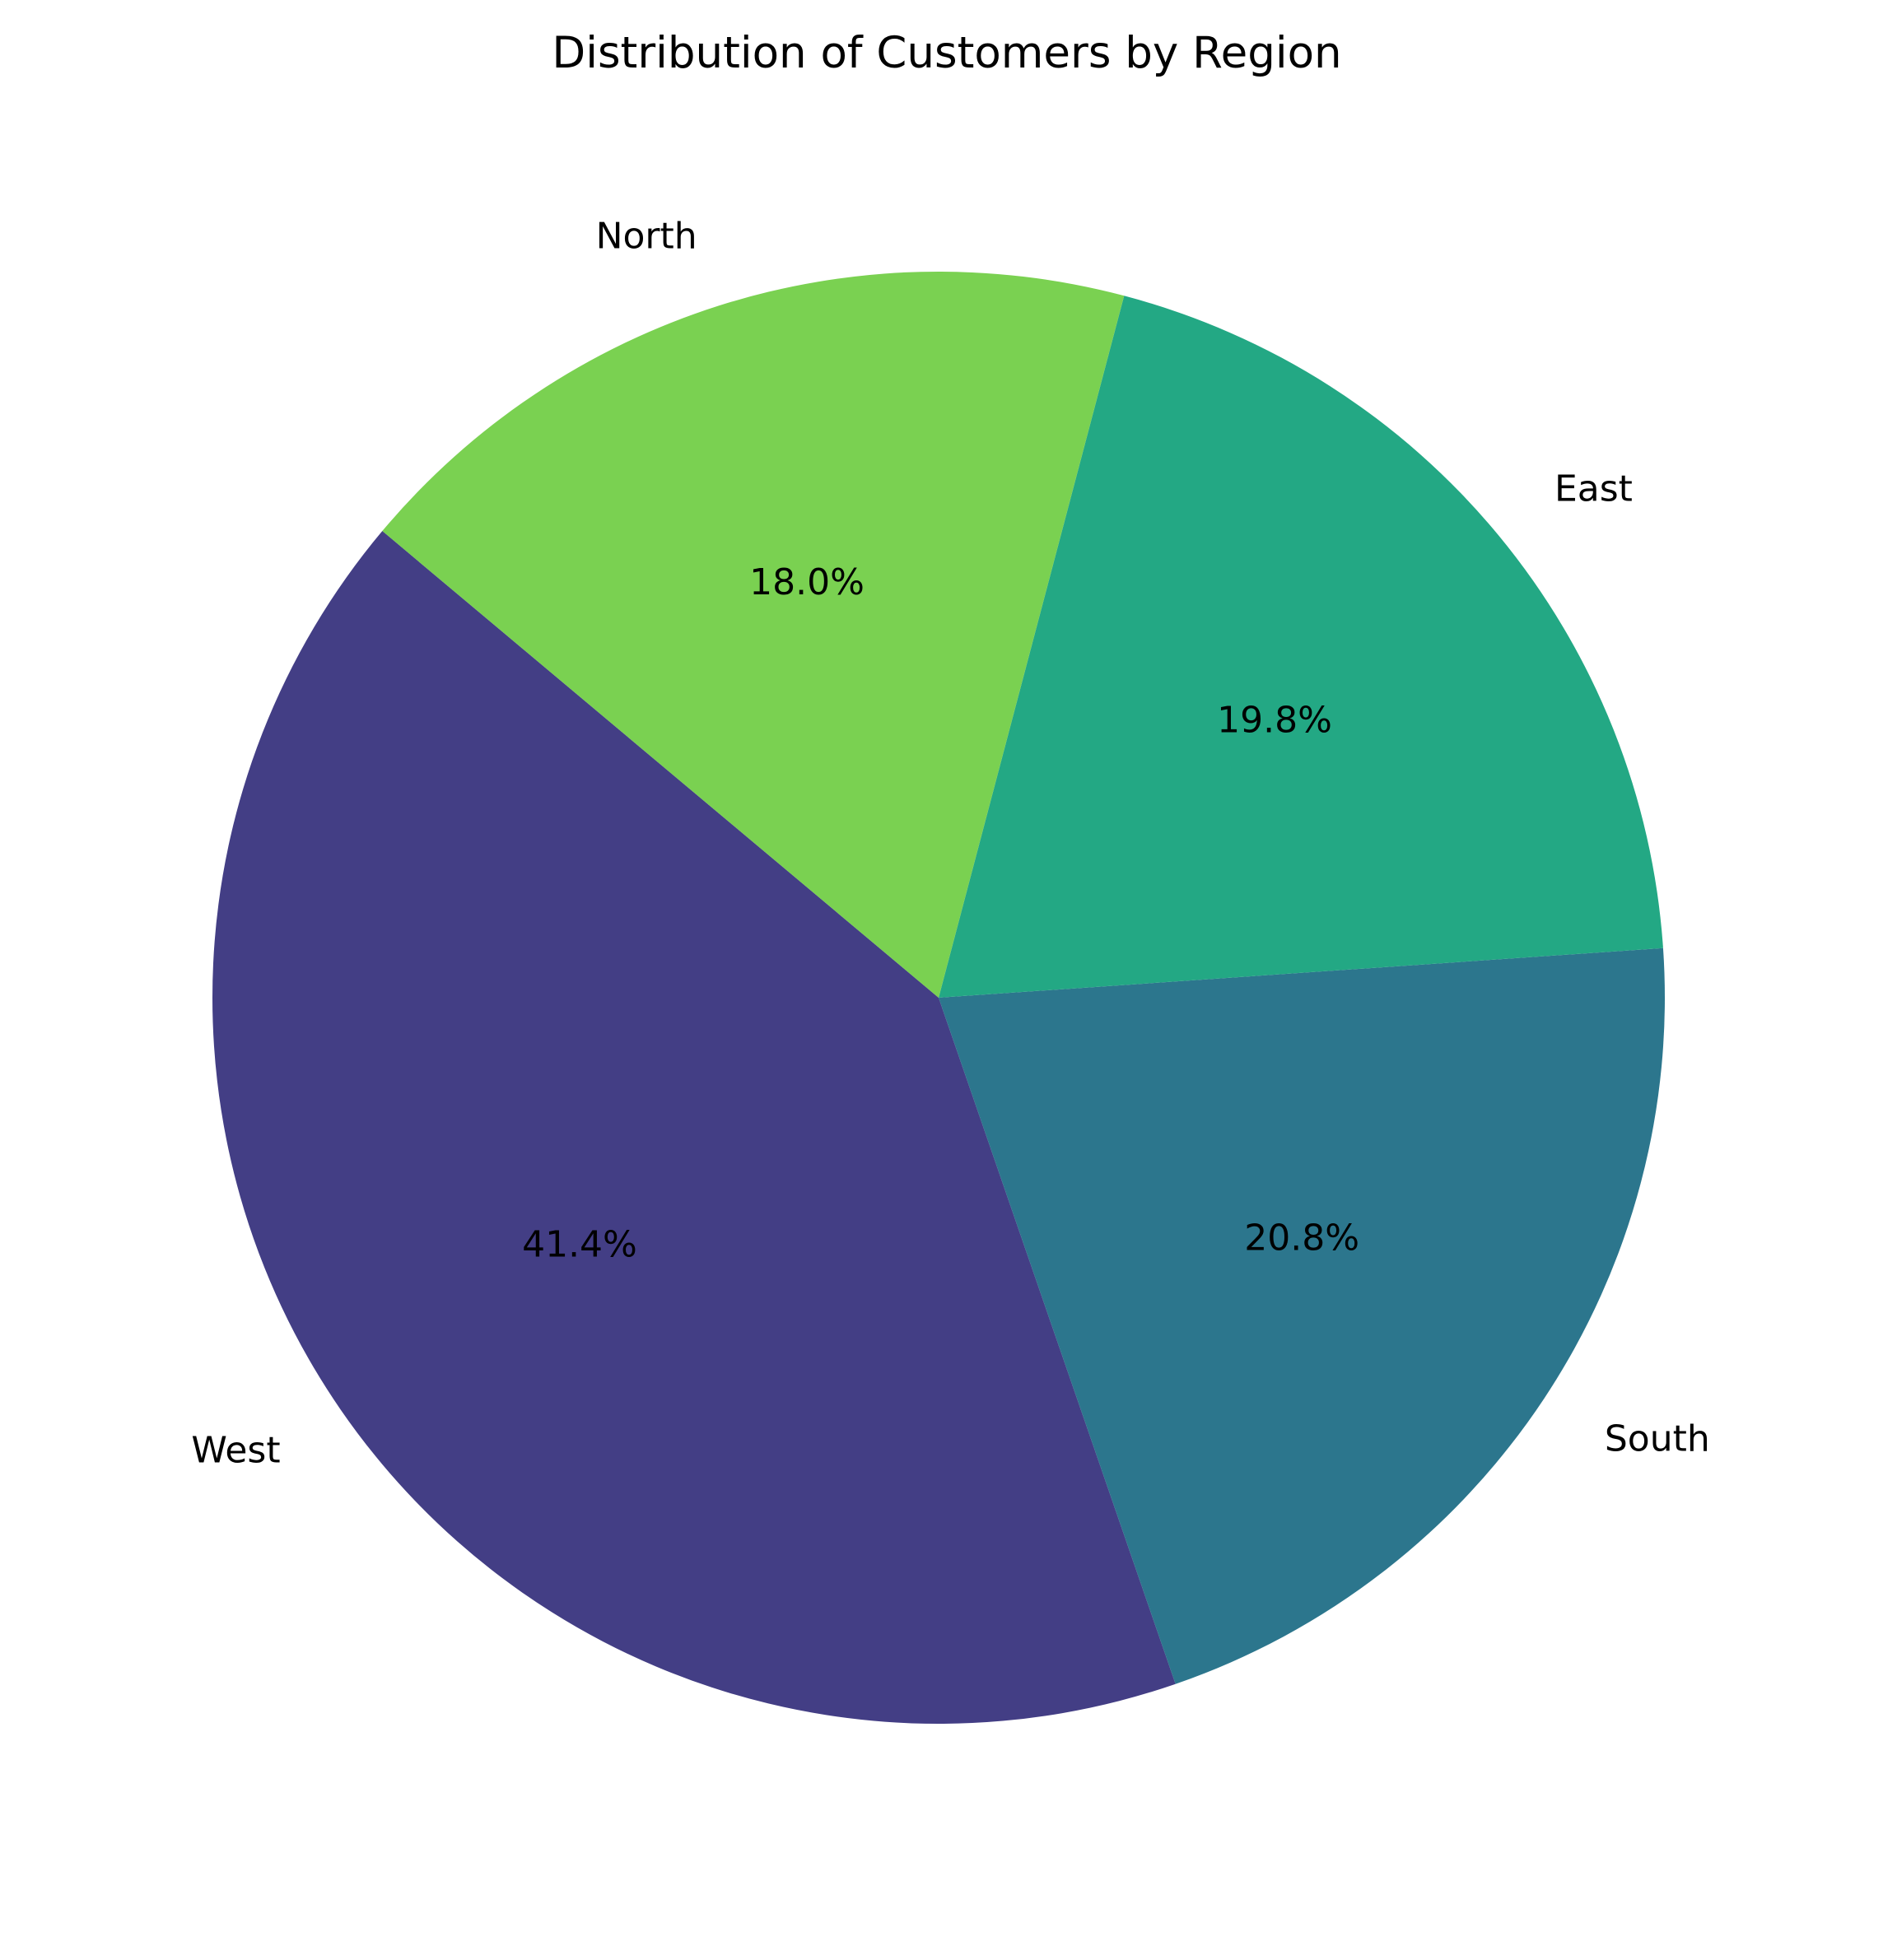 Image resolution: width=1897 pixels, height=1960 pixels. I want to click on slice-label-east: East, so click(1593, 489).